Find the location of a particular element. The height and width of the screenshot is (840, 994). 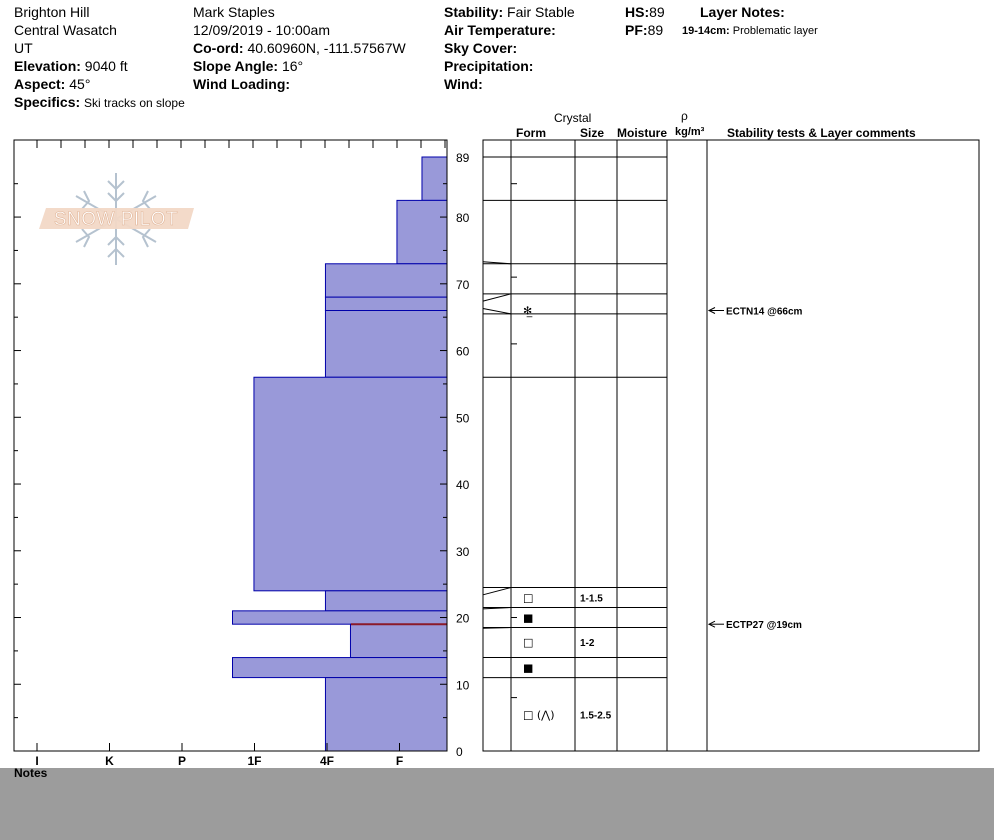

air-temp-label: Air Temperature: is located at coordinates (500, 30).